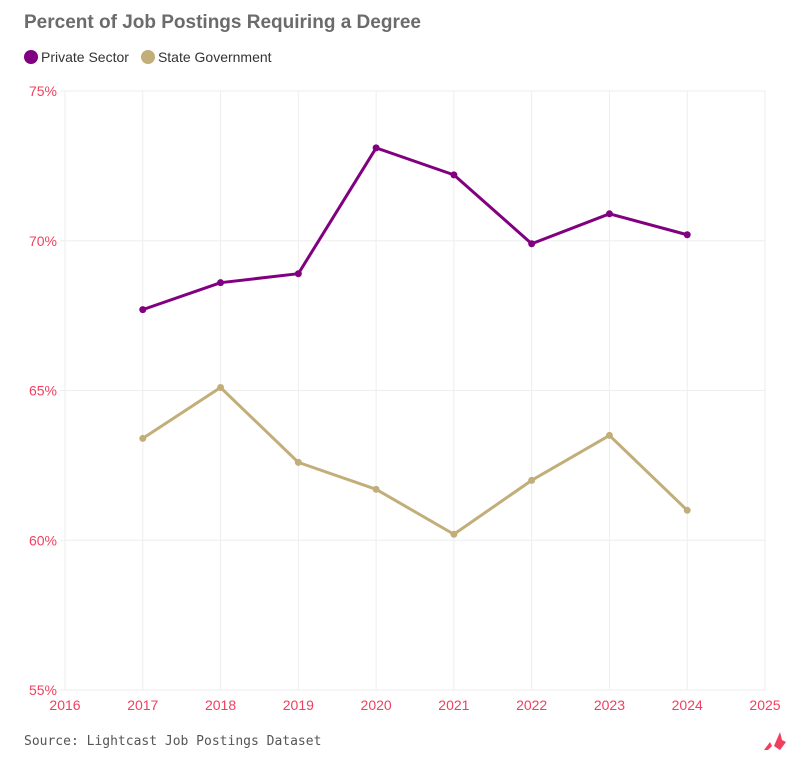 The width and height of the screenshot is (806, 768). What do you see at coordinates (43, 91) in the screenshot?
I see `y-tick-label: 75%` at bounding box center [43, 91].